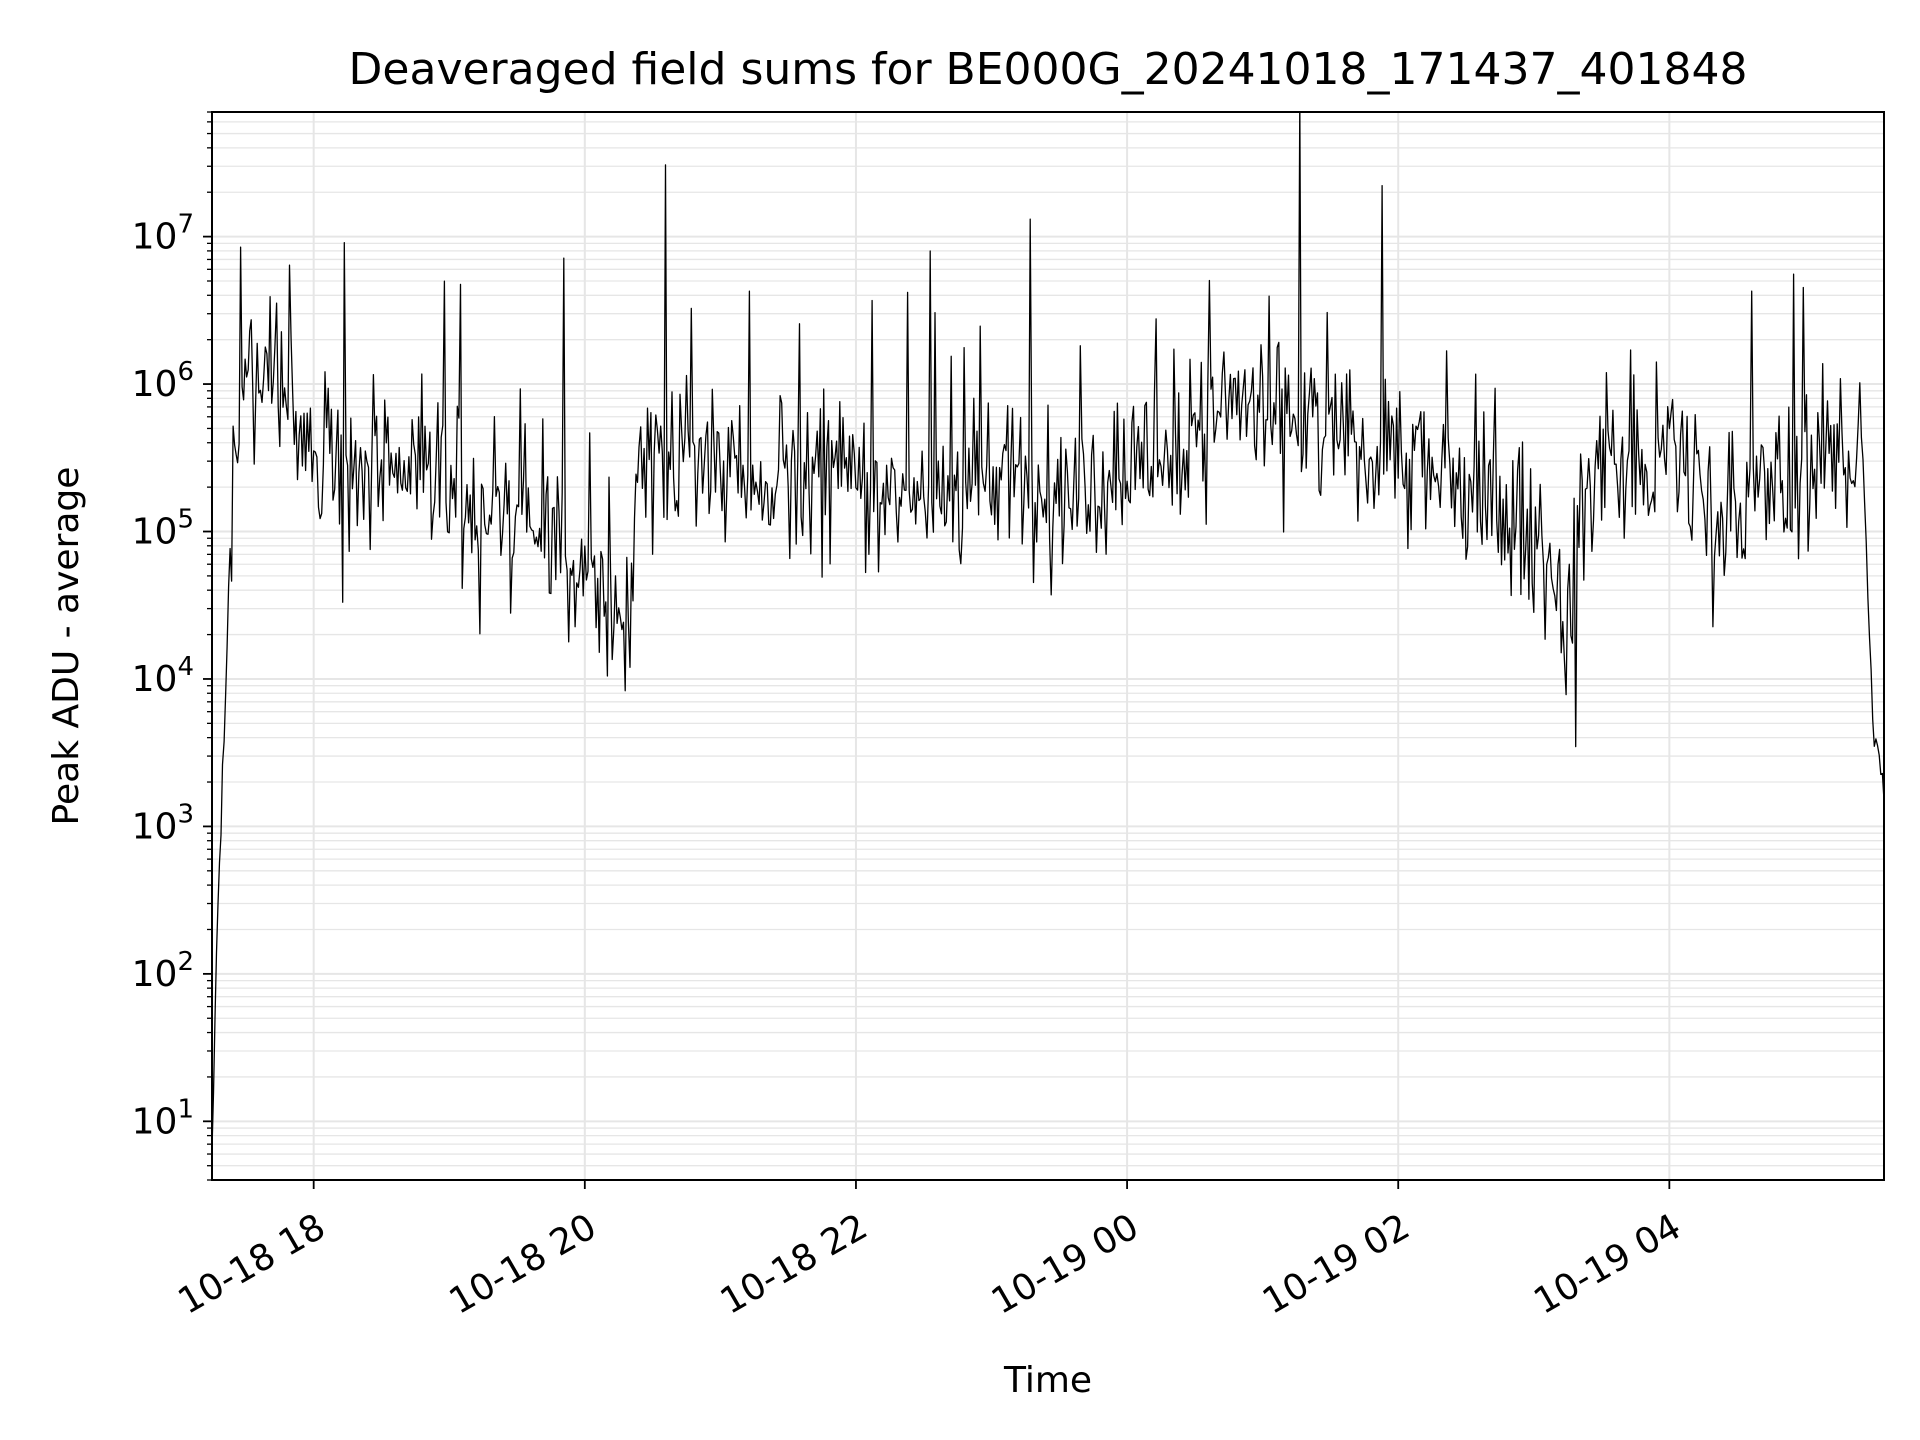  I want to click on y-axis-label: Peak ADU - average, so click(66, 646).